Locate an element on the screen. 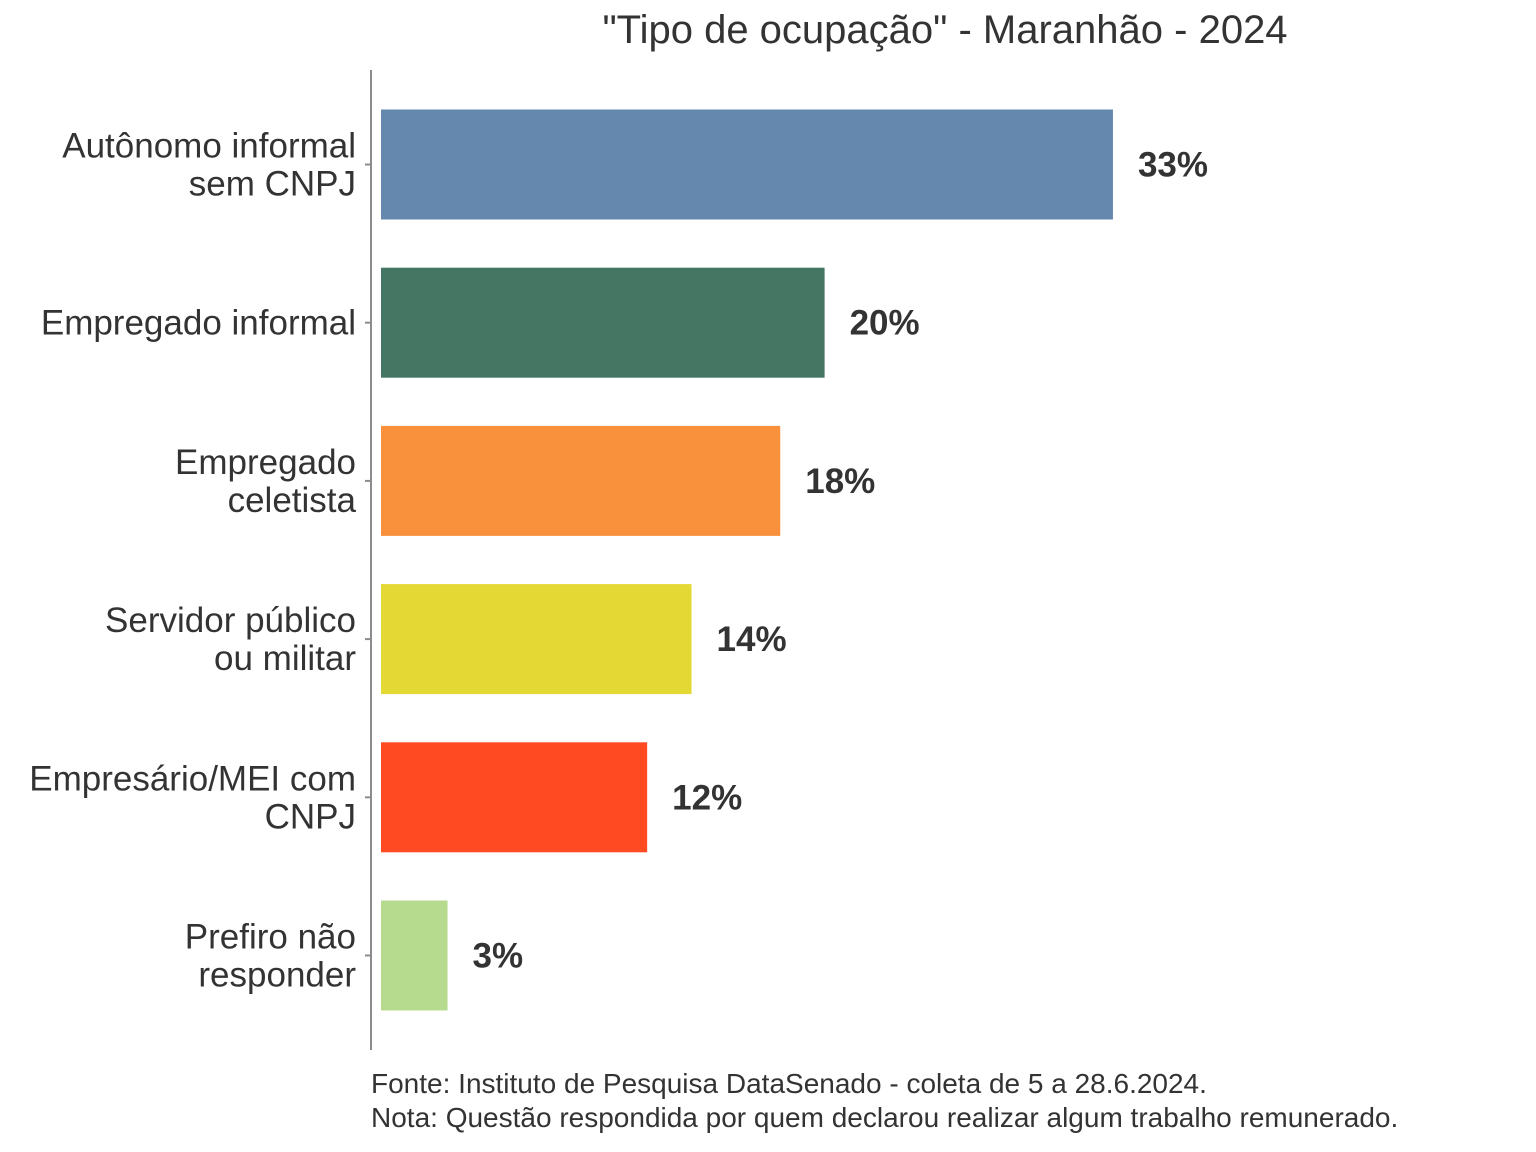  category-label: Prefiro não responder is located at coordinates (271, 956).